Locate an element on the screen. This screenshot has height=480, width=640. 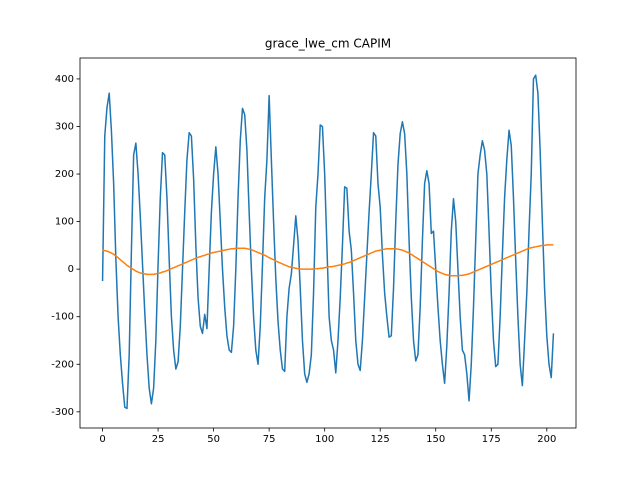
y-tick-label: 200 is located at coordinates (64, 174).